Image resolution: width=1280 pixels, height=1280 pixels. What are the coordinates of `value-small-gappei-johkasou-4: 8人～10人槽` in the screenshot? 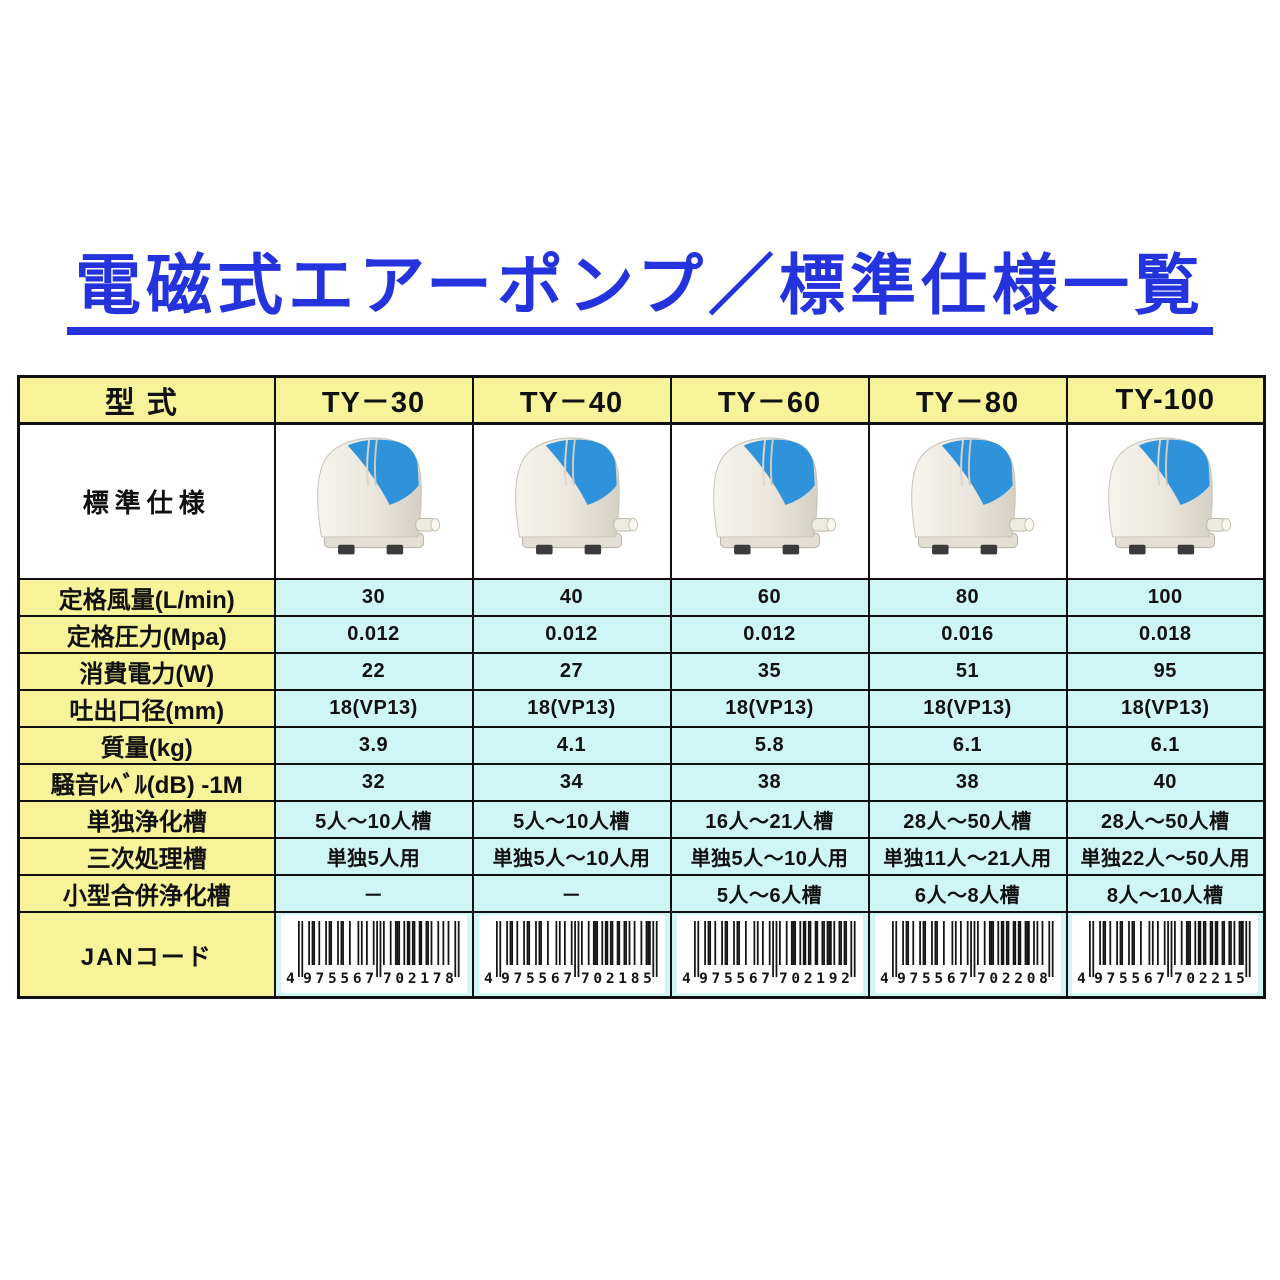 It's located at (1165, 893).